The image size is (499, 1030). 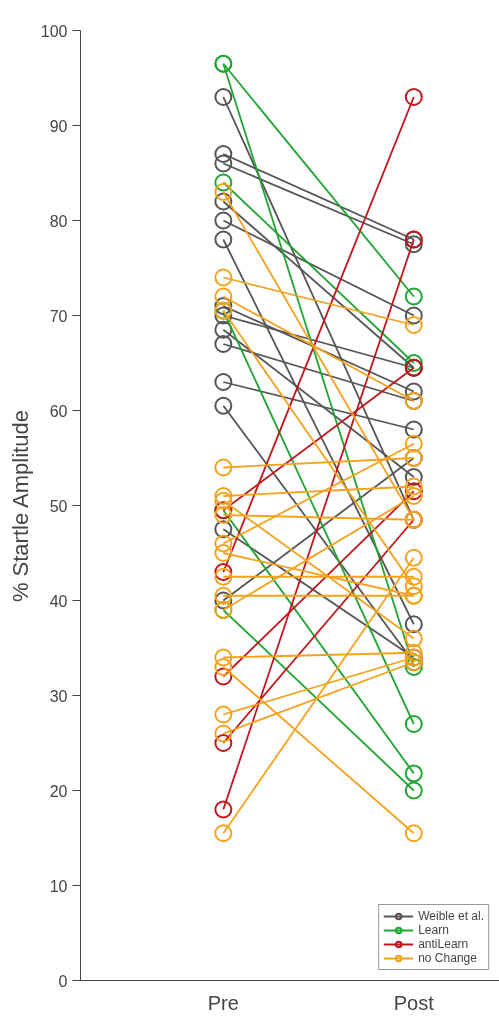 I want to click on legend-label: Learn, so click(x=433, y=930).